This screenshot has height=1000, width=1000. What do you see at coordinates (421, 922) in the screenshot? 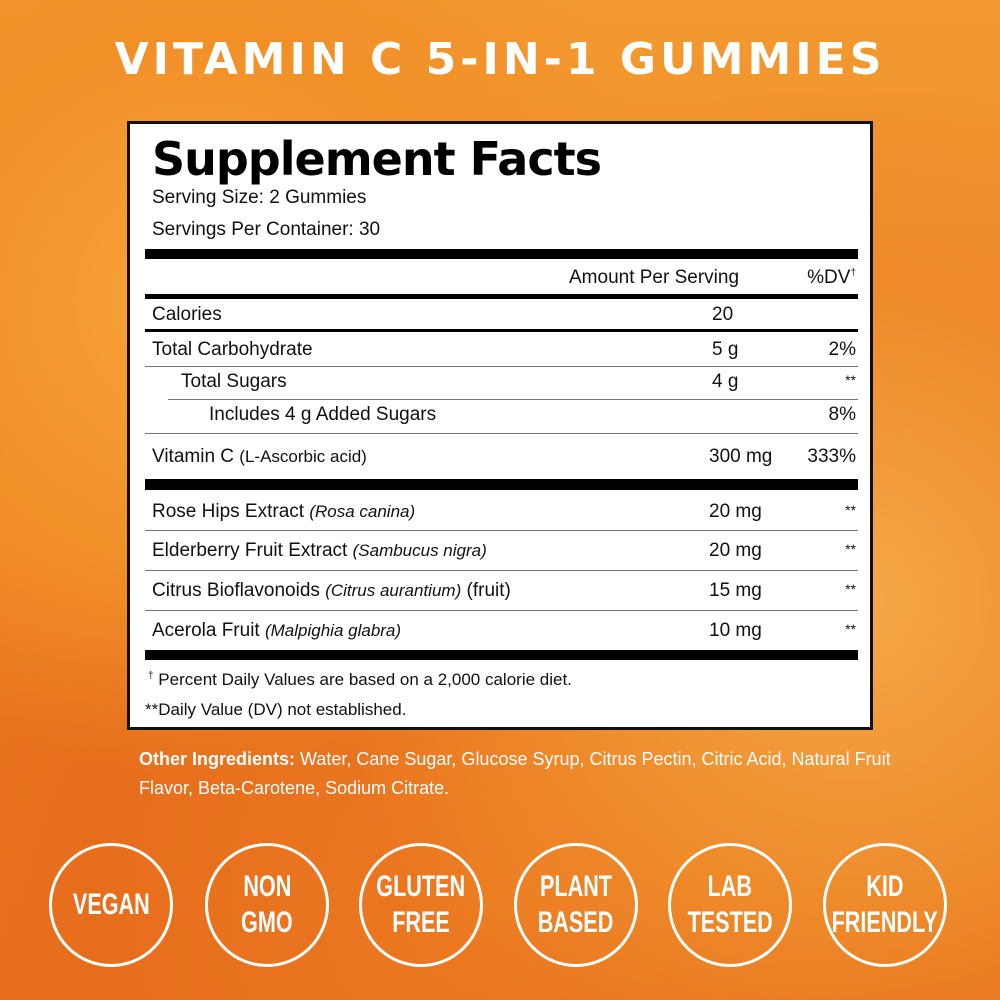
I see `badge-text: FREE` at bounding box center [421, 922].